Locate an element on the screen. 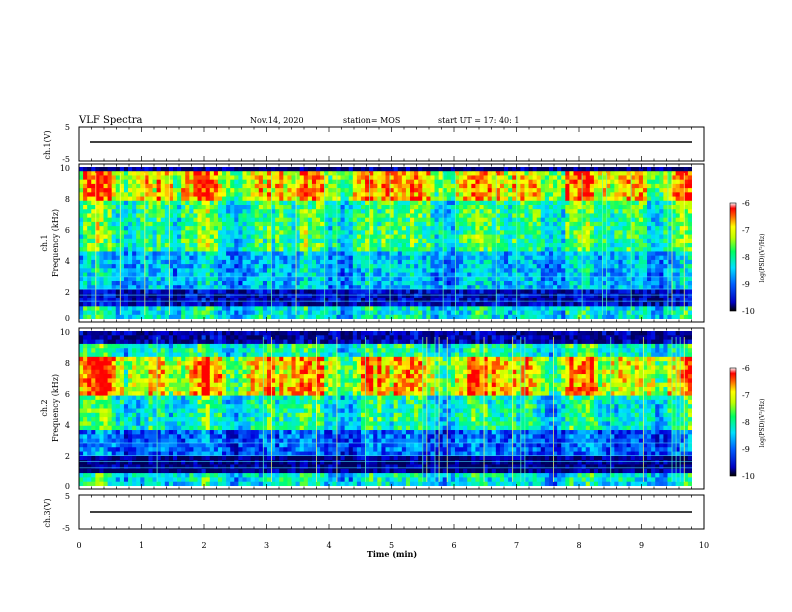  cbar1-tick-4: -10 is located at coordinates (748, 311).